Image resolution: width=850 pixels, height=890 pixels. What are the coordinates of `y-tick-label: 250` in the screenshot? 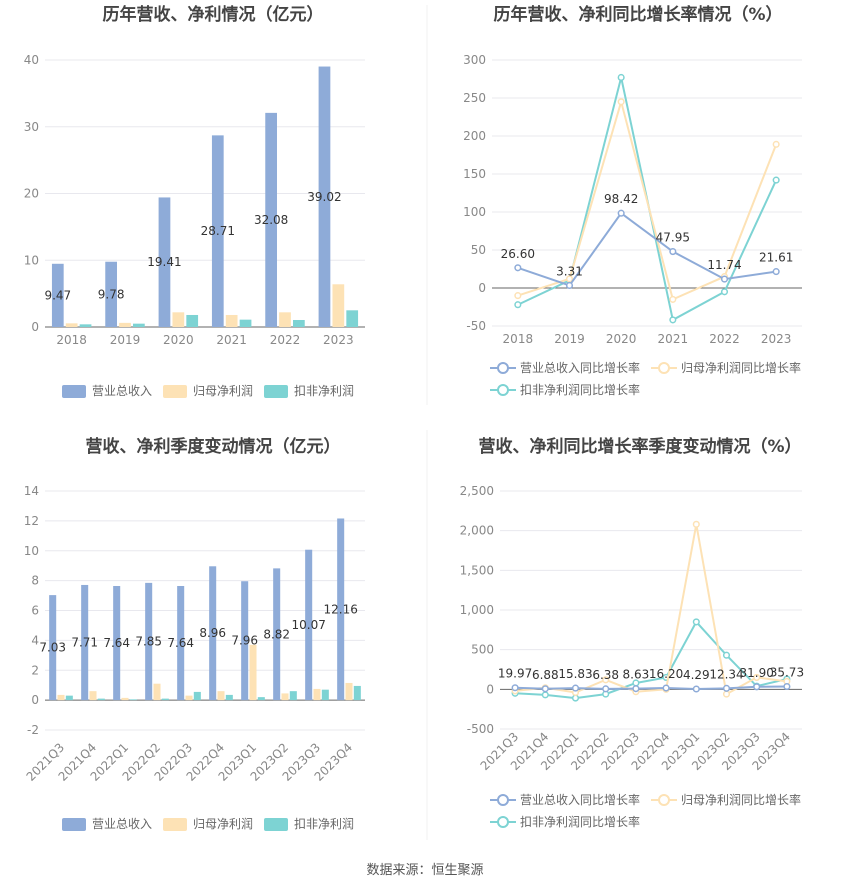 It's located at (474, 98).